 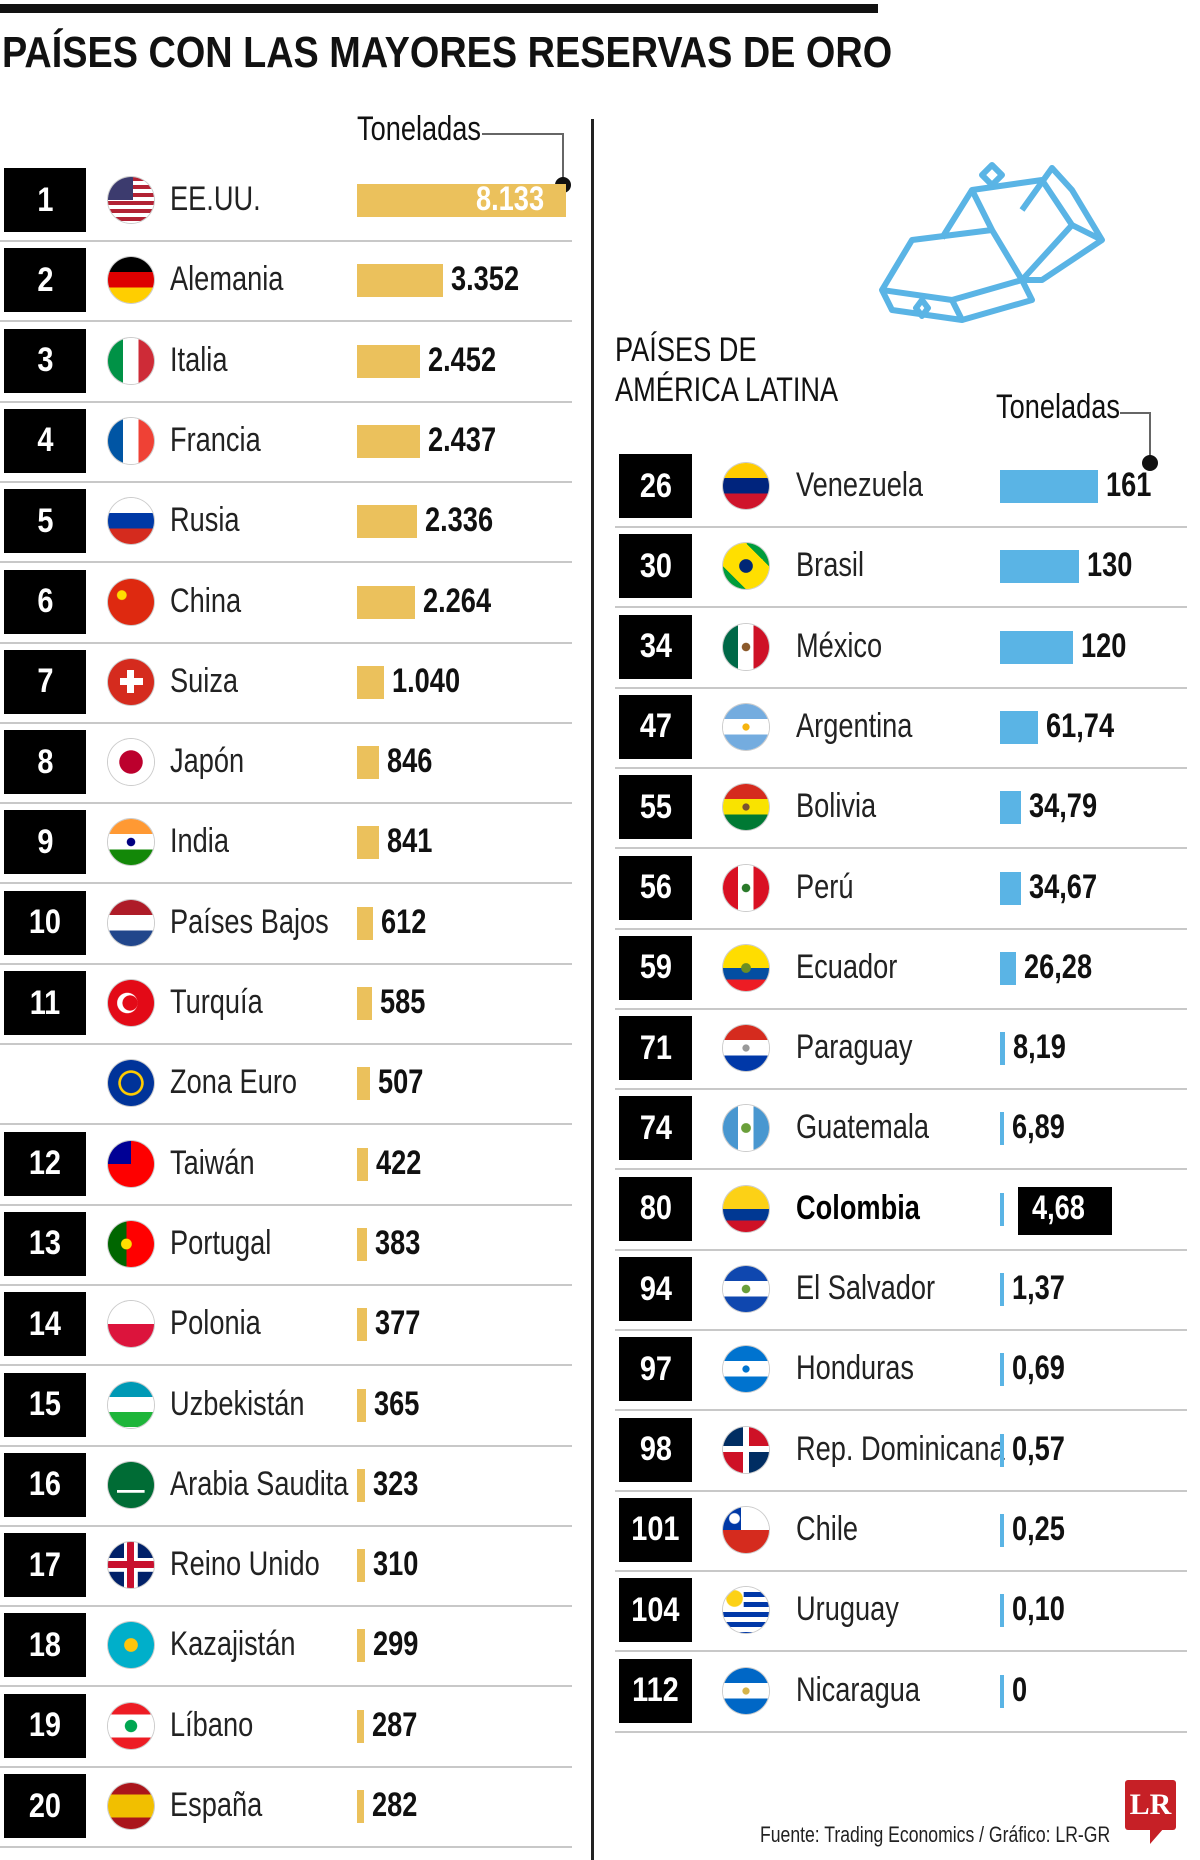 I want to click on unit-label-left: Toneladas, so click(x=434, y=129).